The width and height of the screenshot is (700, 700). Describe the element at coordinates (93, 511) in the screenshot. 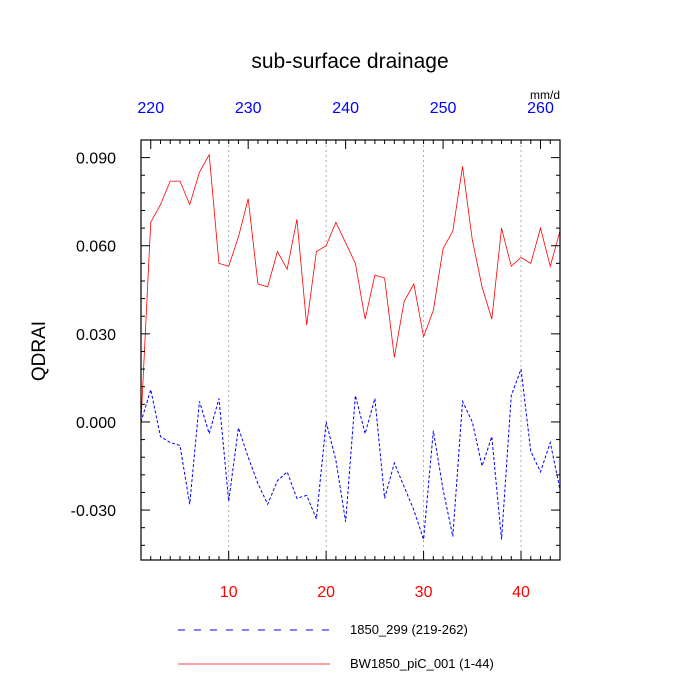

I see `y-tick-label: -0.030` at that location.